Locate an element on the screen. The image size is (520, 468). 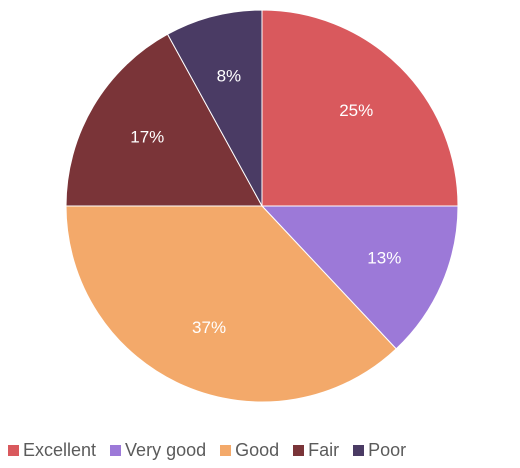
legend-item-very-good: Very good is located at coordinates (158, 450).